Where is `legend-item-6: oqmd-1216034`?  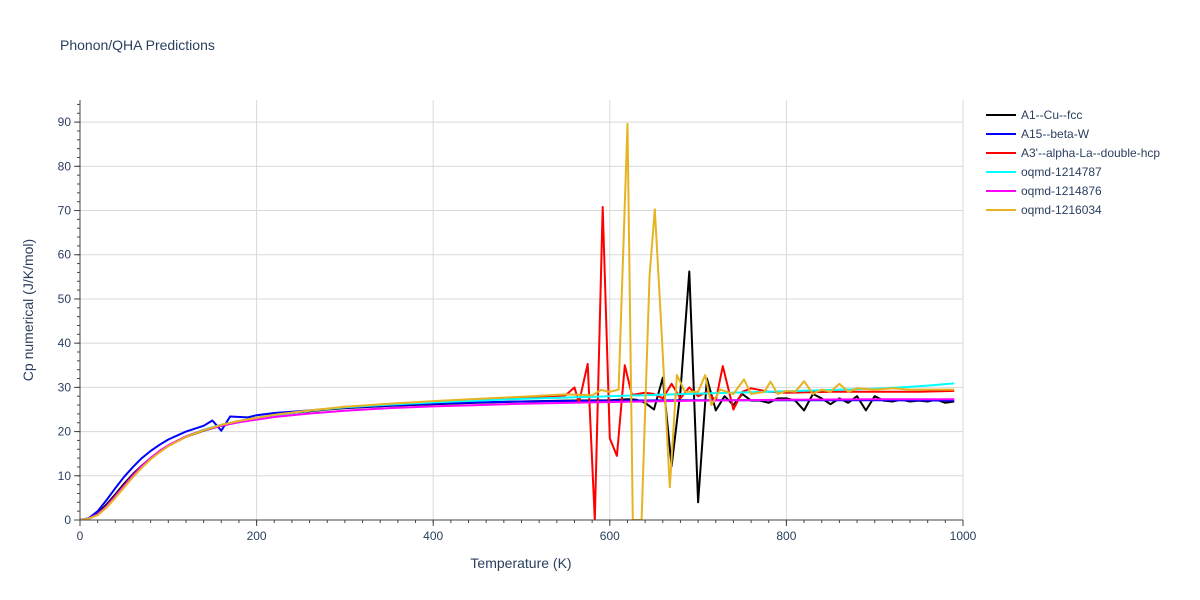 legend-item-6: oqmd-1216034 is located at coordinates (1044, 210).